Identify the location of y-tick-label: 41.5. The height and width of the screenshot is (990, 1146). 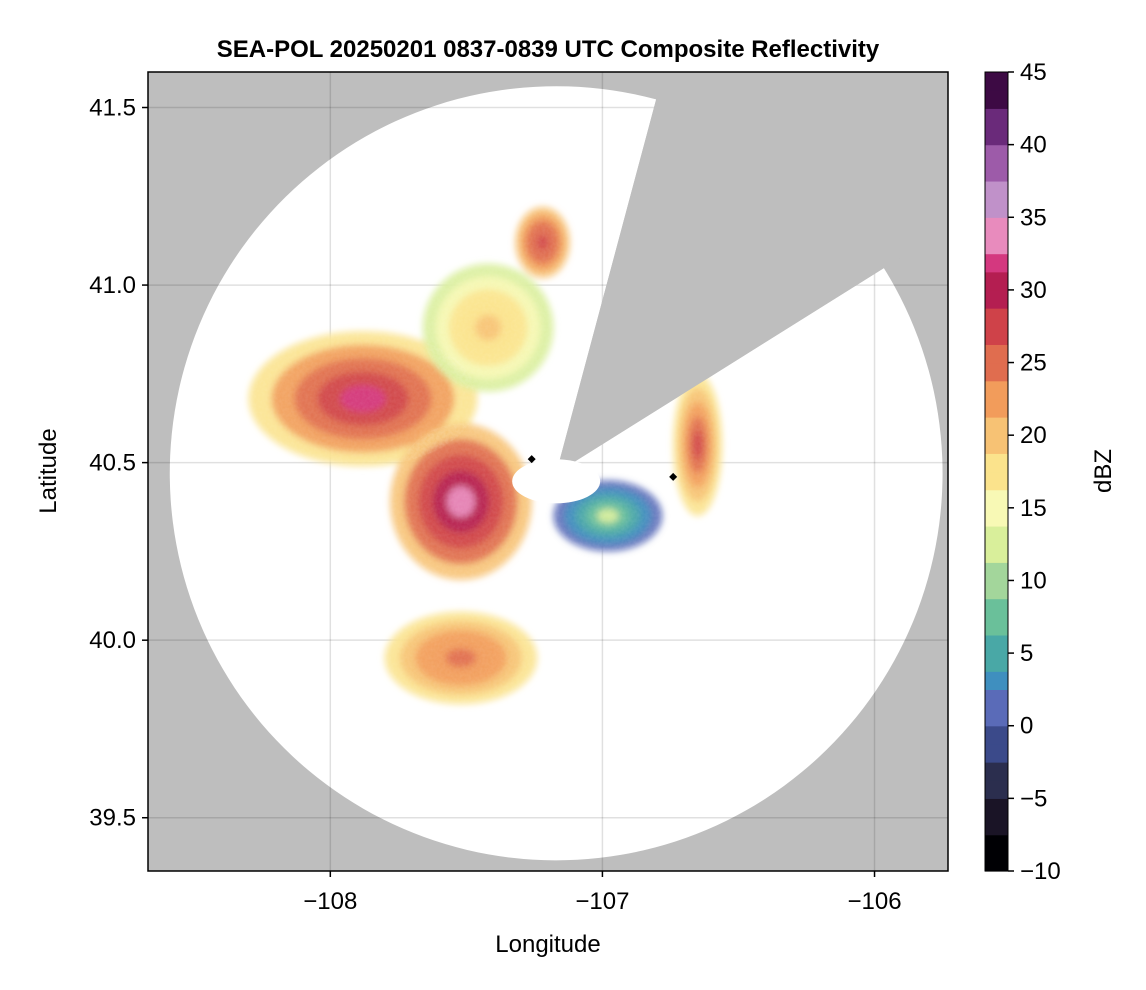
(112, 108).